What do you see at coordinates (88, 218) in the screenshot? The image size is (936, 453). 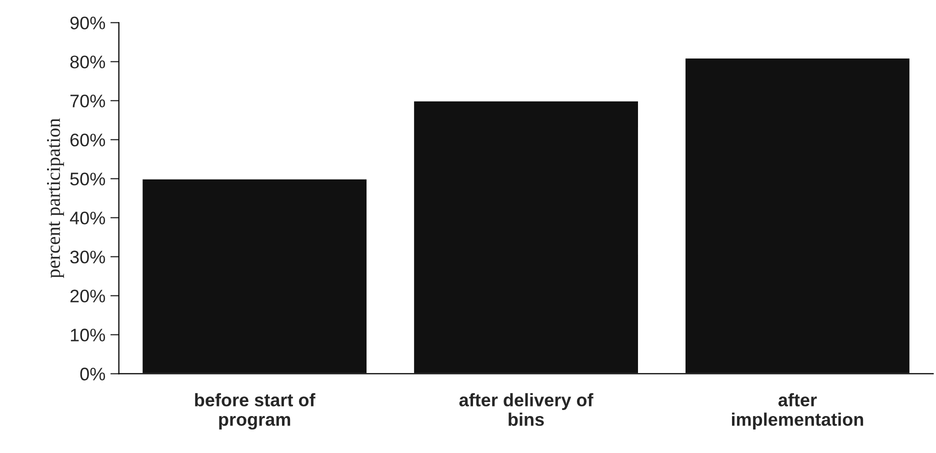 I see `y-tick-label: 40%` at bounding box center [88, 218].